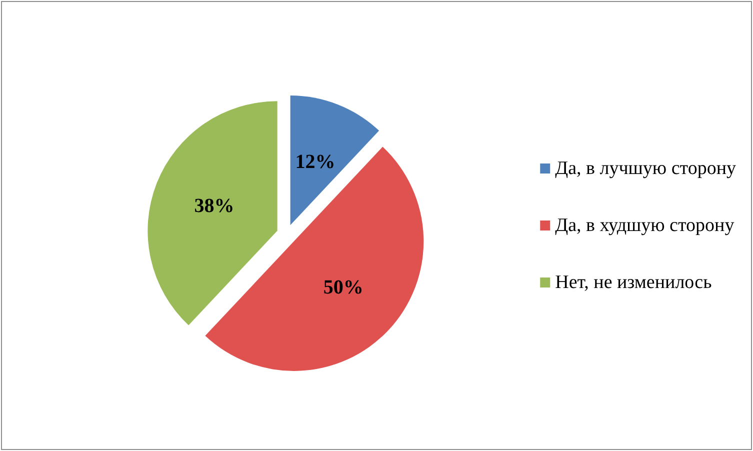 This screenshot has height=451, width=753. I want to click on legend-label: Да, в худшую сторону, so click(645, 225).